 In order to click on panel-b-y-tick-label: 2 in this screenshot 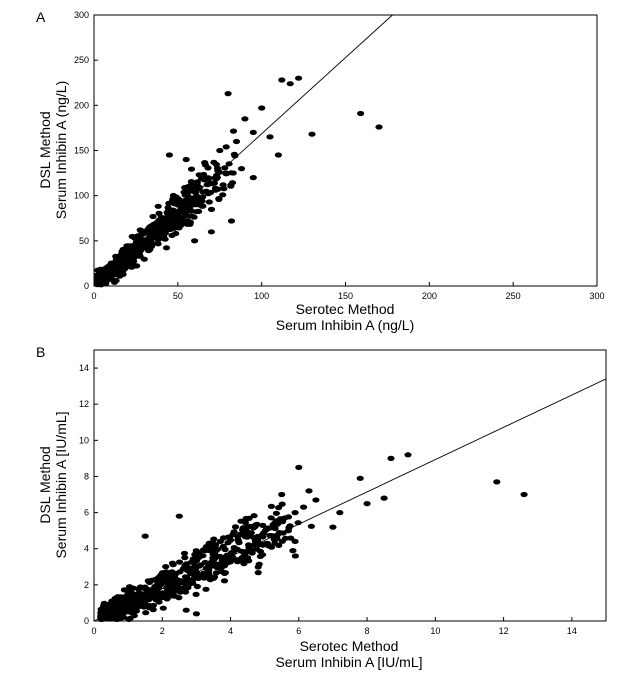, I will do `click(86, 585)`.